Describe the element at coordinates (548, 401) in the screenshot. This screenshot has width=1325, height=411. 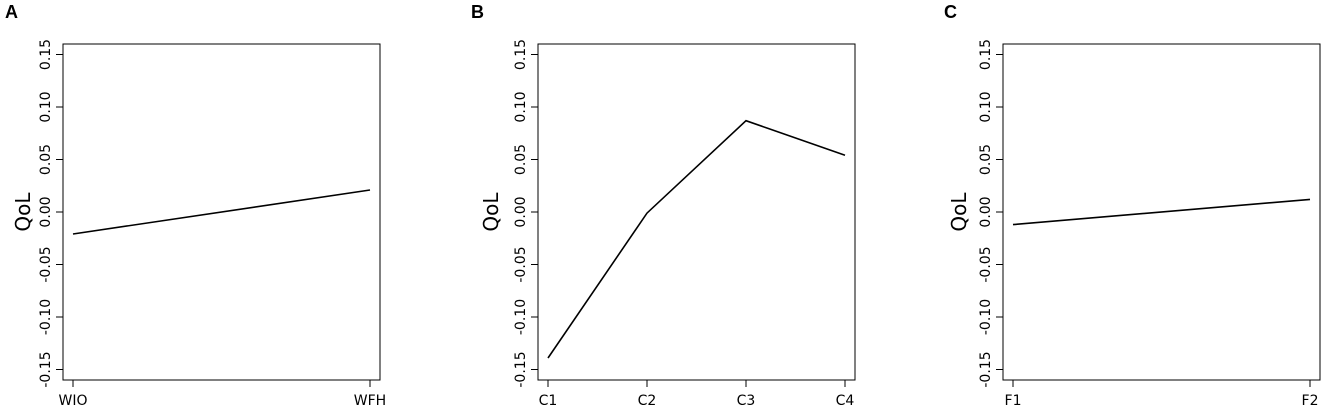
I see `panel-b-x-tick-label: C1` at that location.